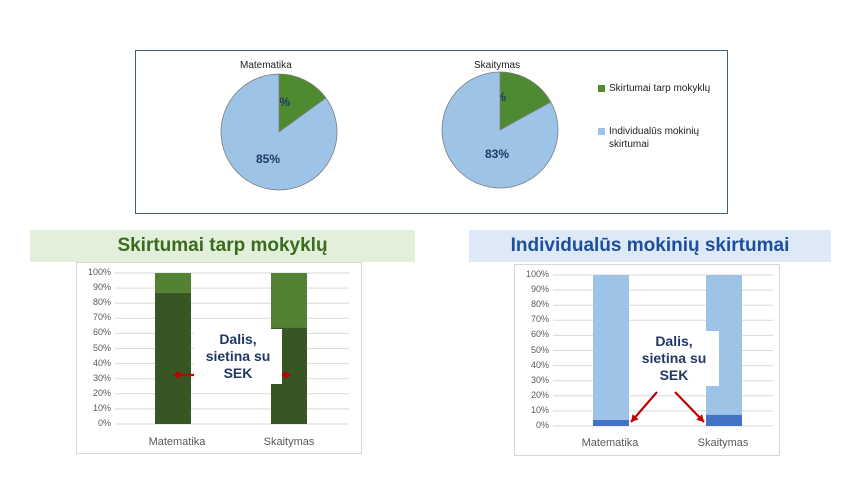 This screenshot has width=864, height=487. What do you see at coordinates (497, 154) in the screenshot?
I see `pie-slice-label: 83%` at bounding box center [497, 154].